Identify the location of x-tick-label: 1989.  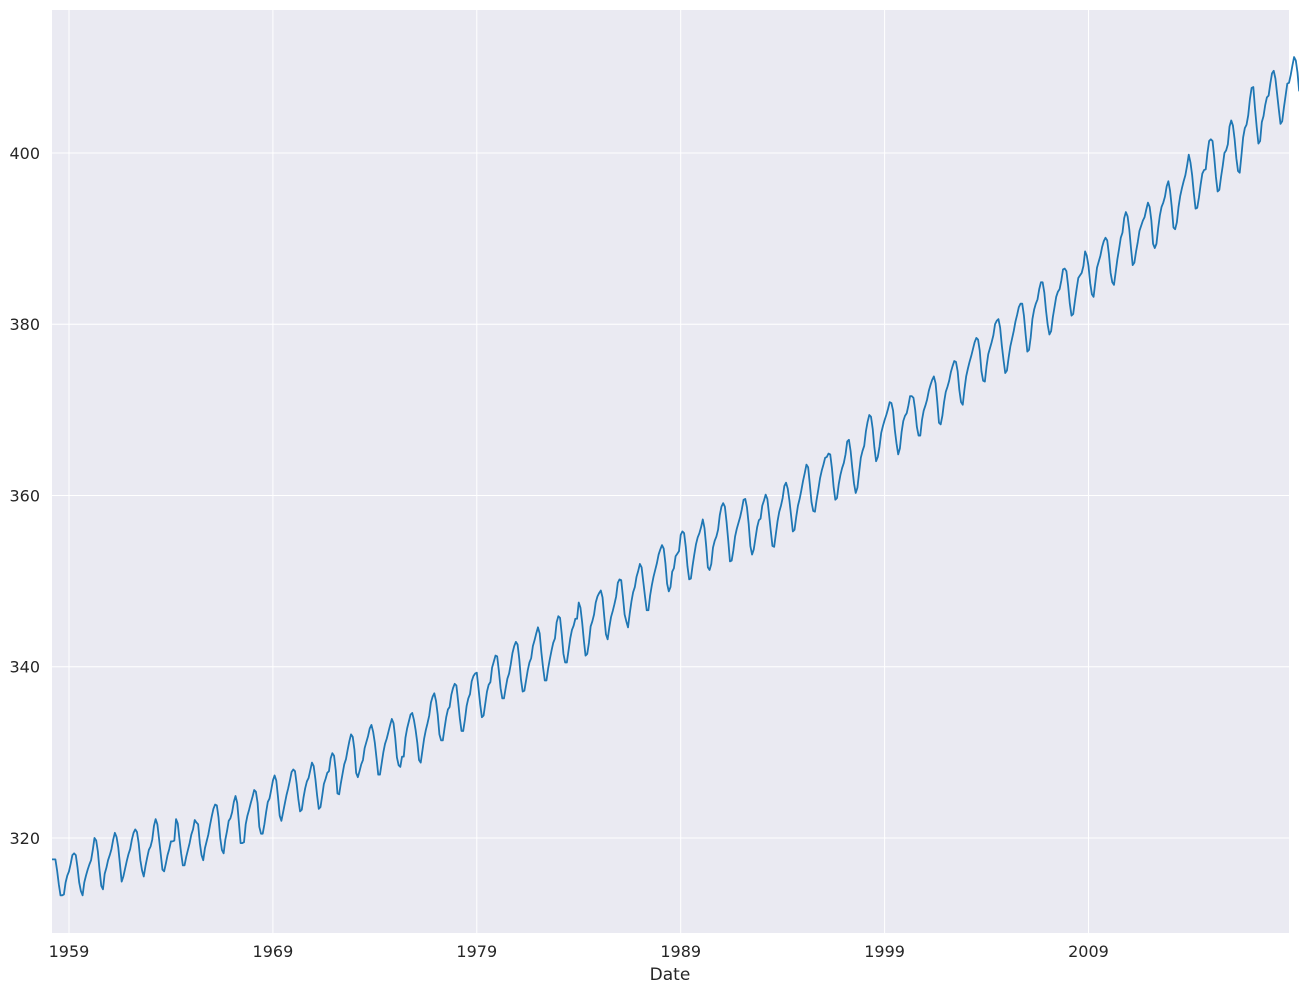
(680, 951).